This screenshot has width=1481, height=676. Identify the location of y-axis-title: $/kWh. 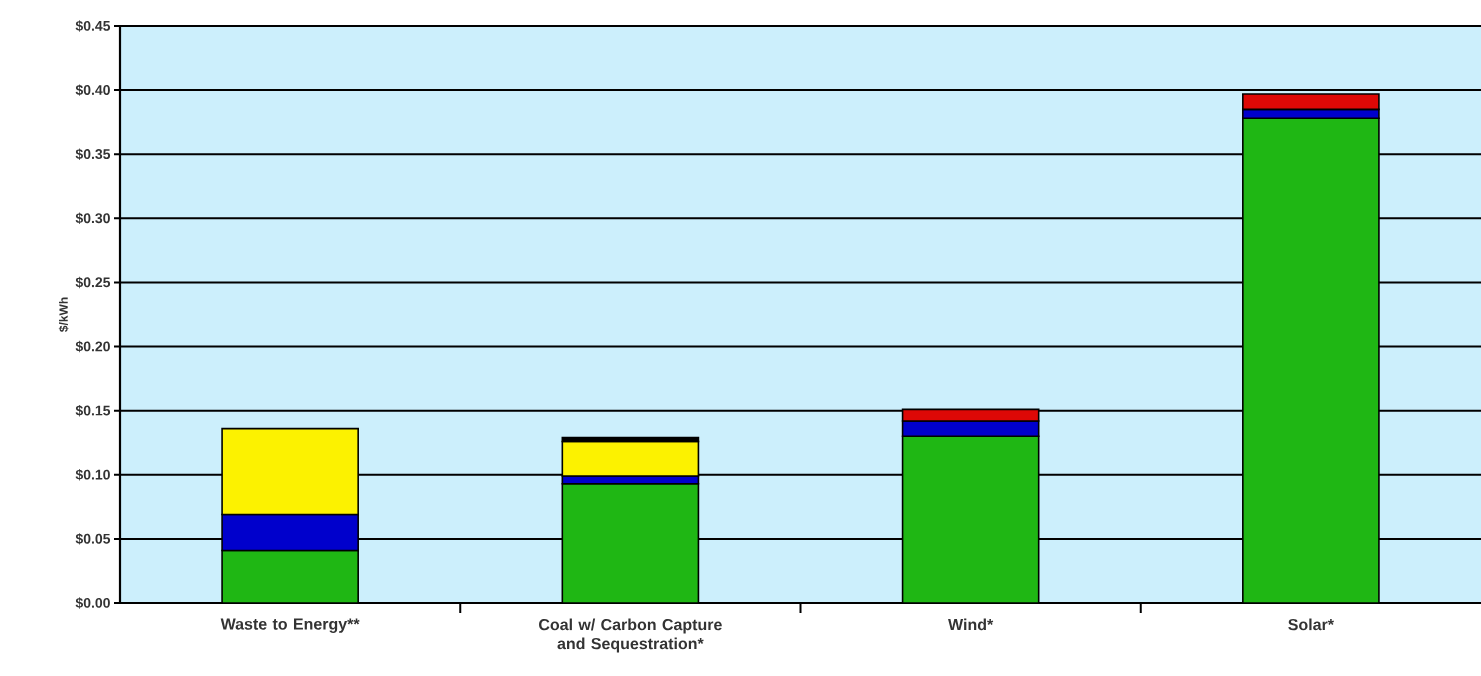
(63, 315).